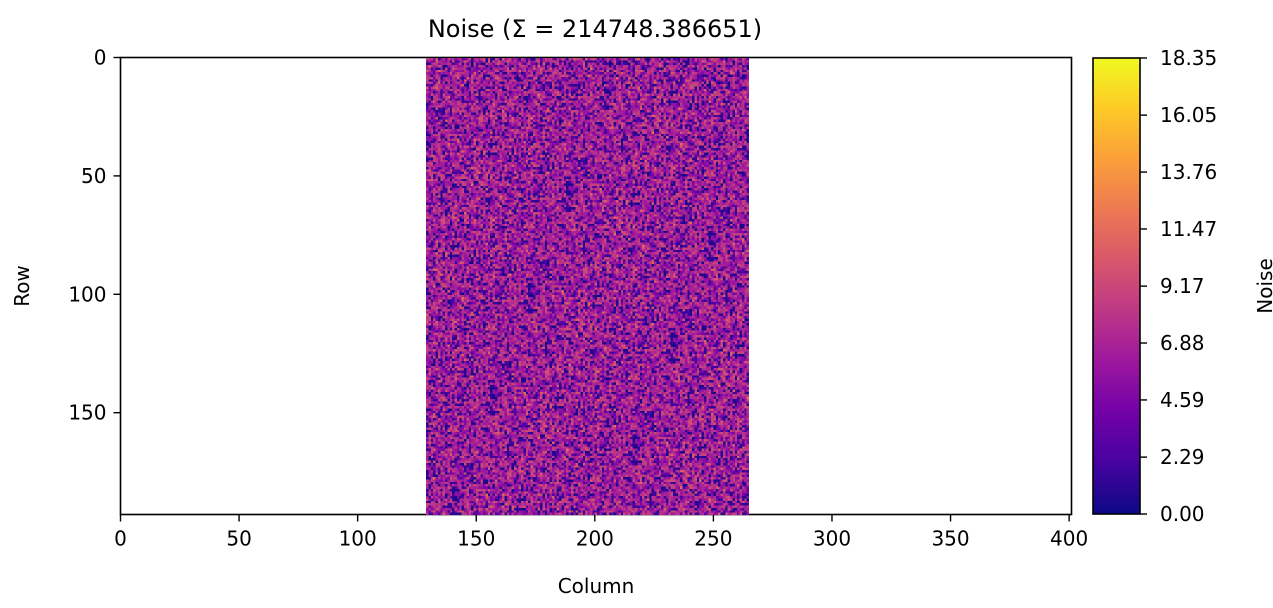 The width and height of the screenshot is (1273, 608). What do you see at coordinates (87, 413) in the screenshot?
I see `y-tick-label: 150` at bounding box center [87, 413].